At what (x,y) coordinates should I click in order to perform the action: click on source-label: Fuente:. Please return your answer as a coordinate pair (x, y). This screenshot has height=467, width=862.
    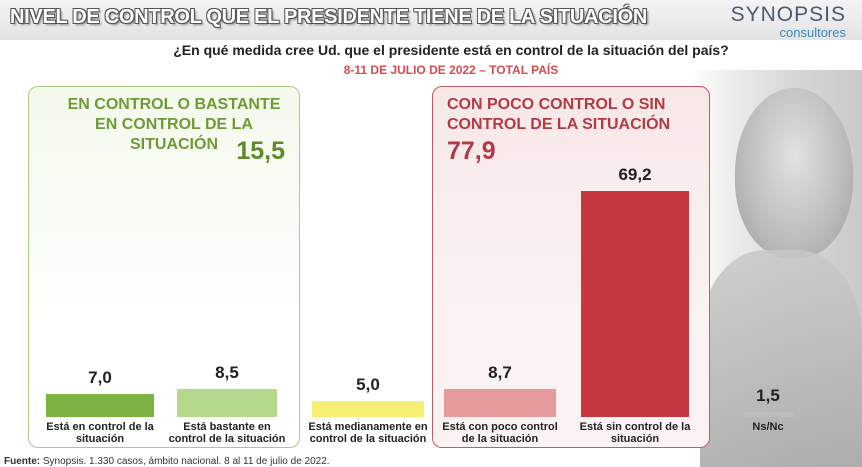
    Looking at the image, I should click on (22, 461).